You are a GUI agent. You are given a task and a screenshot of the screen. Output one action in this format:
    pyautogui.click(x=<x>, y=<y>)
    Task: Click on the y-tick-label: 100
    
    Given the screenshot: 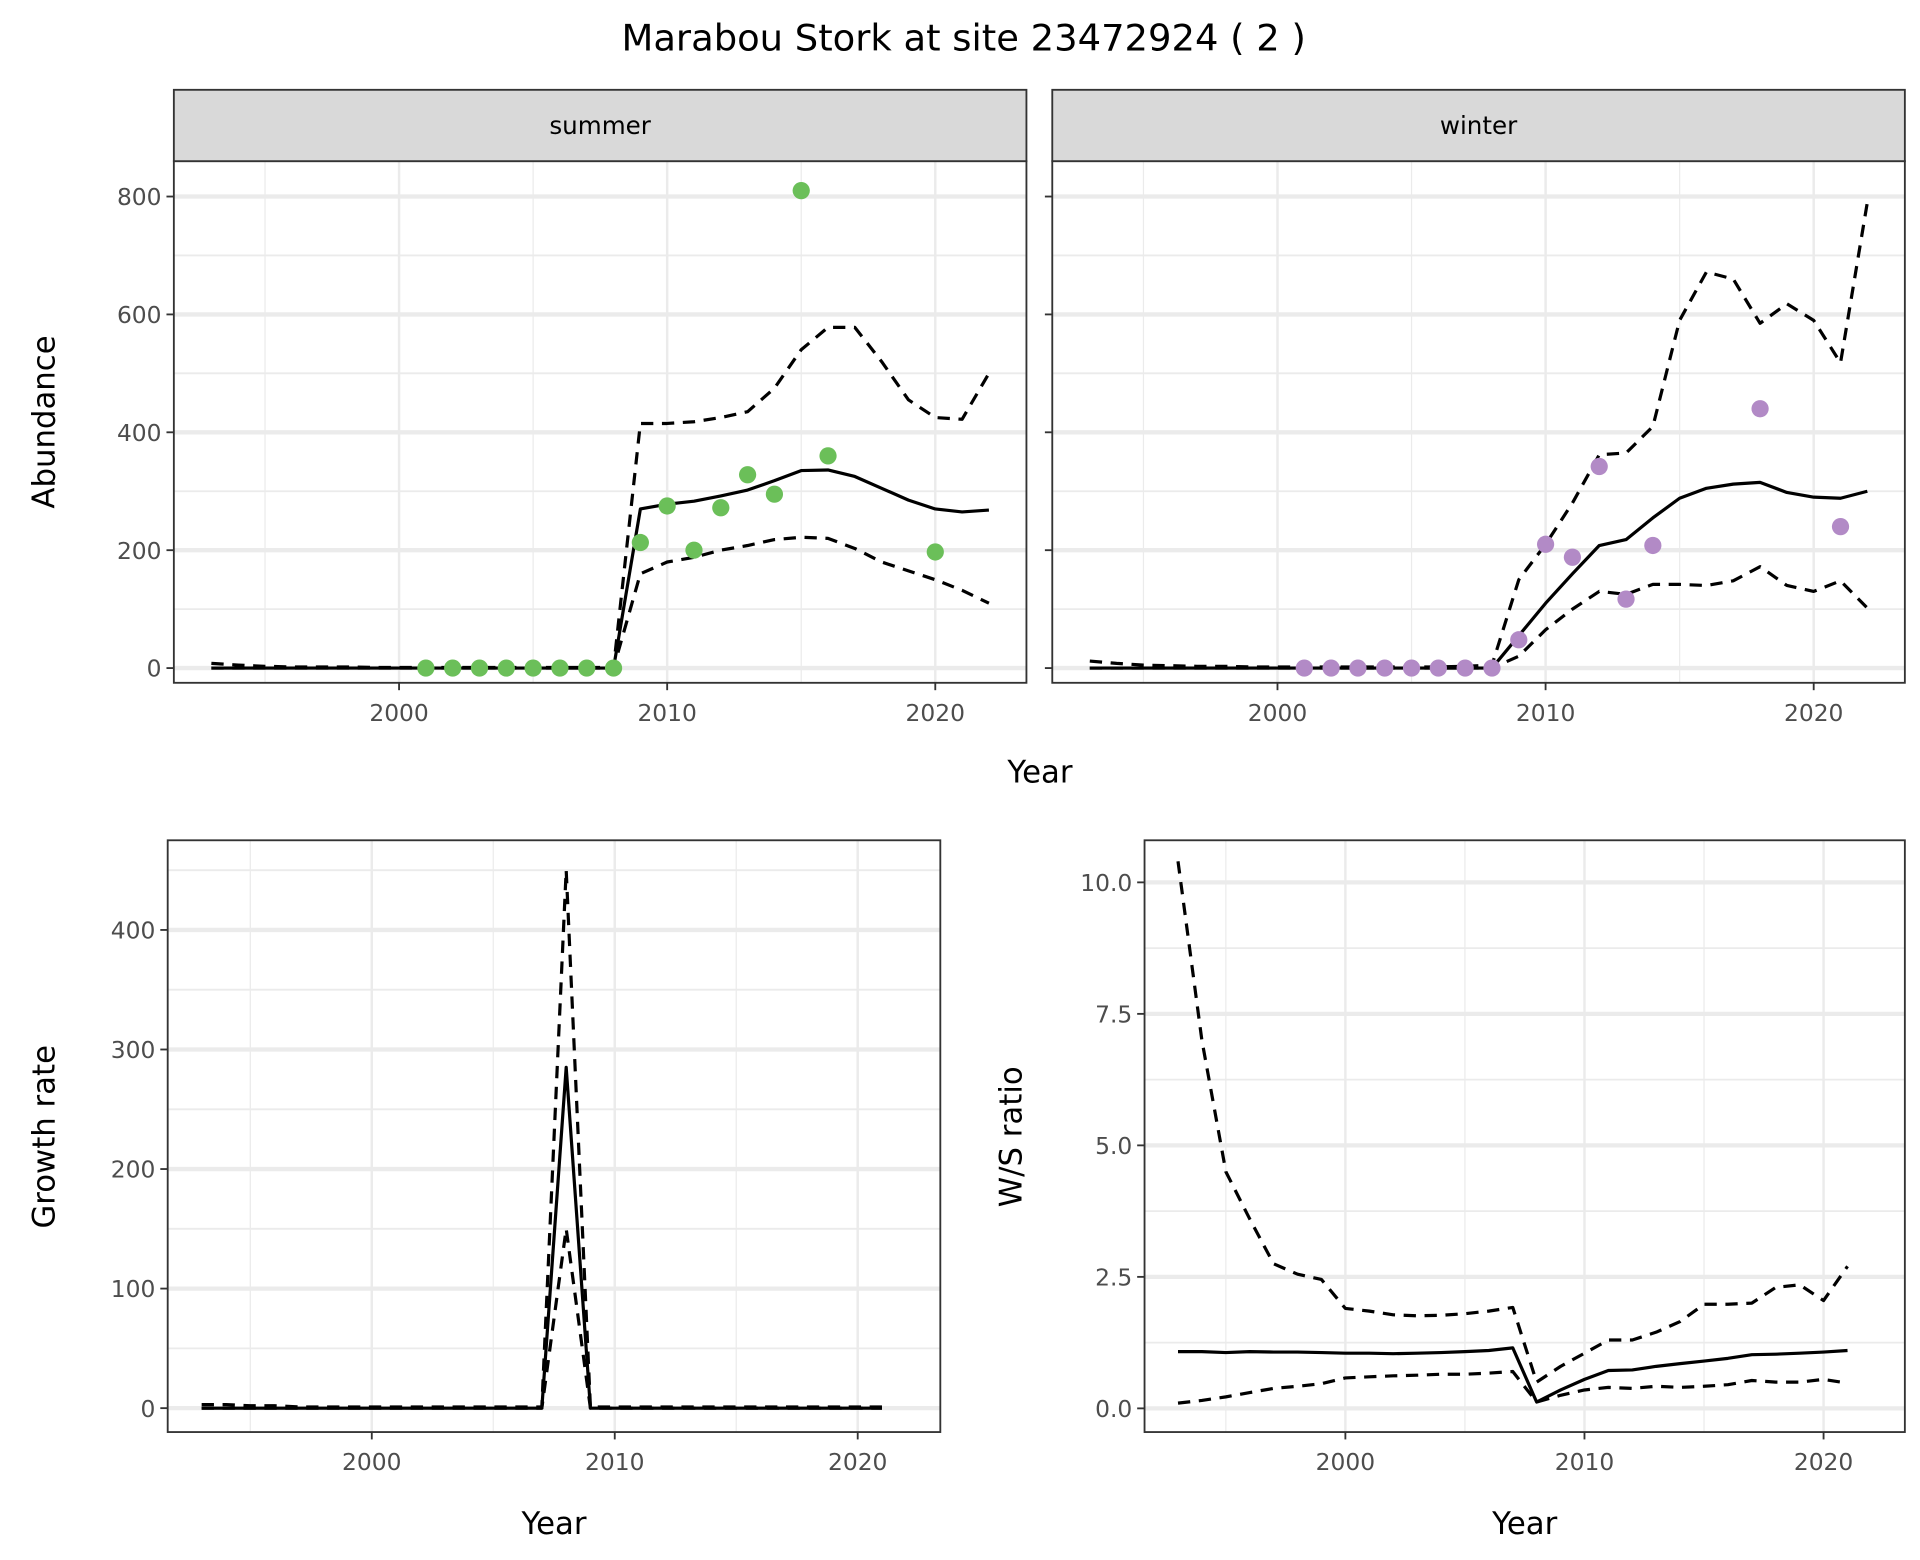 What is the action you would take?
    pyautogui.click(x=133, y=1289)
    